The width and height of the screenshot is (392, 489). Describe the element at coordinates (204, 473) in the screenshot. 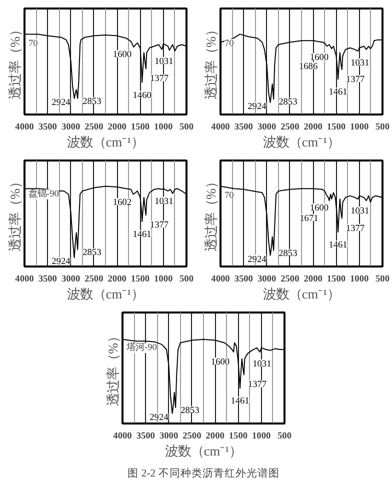

I see `caption: 图 2-2 不同种类沥青红外光谱图` at that location.